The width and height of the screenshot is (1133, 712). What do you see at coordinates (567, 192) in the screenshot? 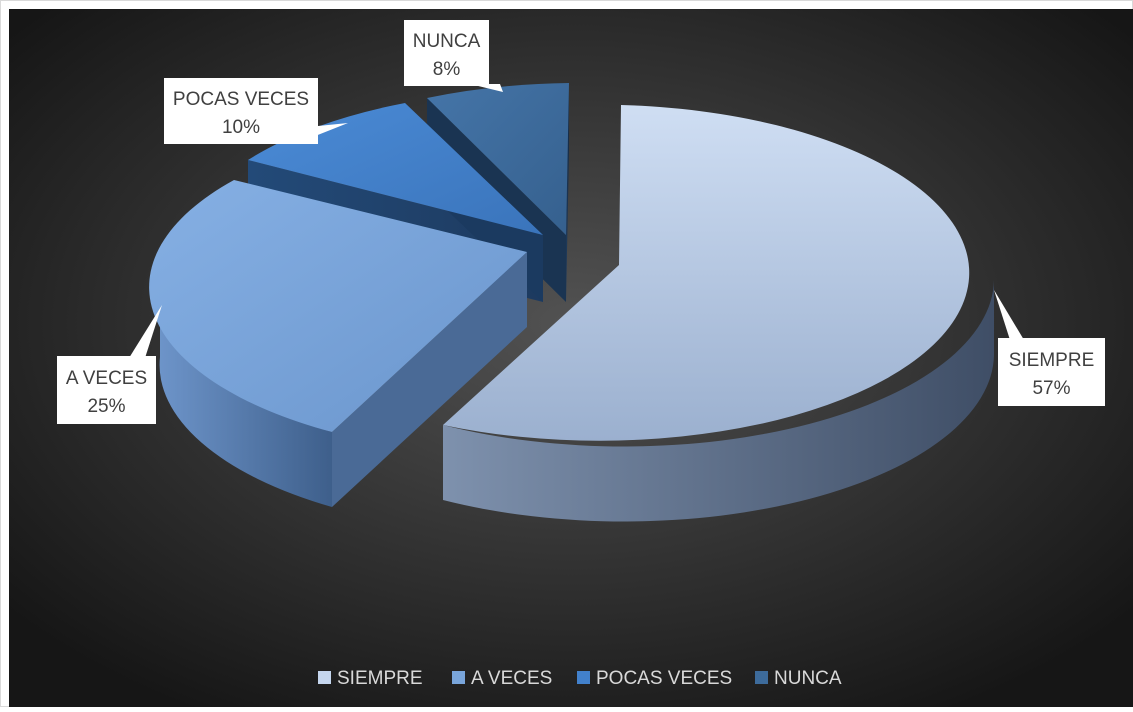
I see `slice-side-nunca` at bounding box center [567, 192].